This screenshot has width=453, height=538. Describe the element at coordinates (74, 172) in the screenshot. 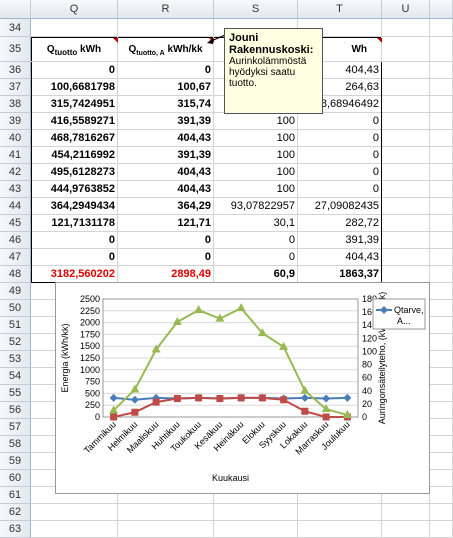

I see `cell-q: 495,6128273` at that location.